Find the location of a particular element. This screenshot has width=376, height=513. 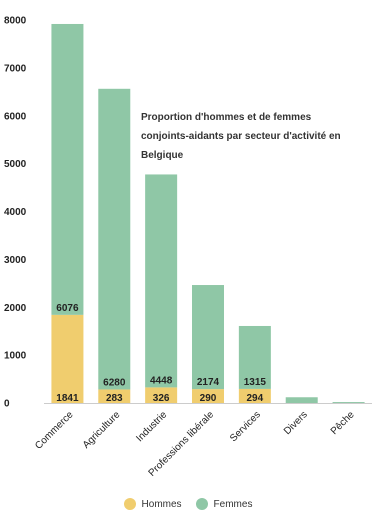

y-tick-label: 0 is located at coordinates (7, 404).